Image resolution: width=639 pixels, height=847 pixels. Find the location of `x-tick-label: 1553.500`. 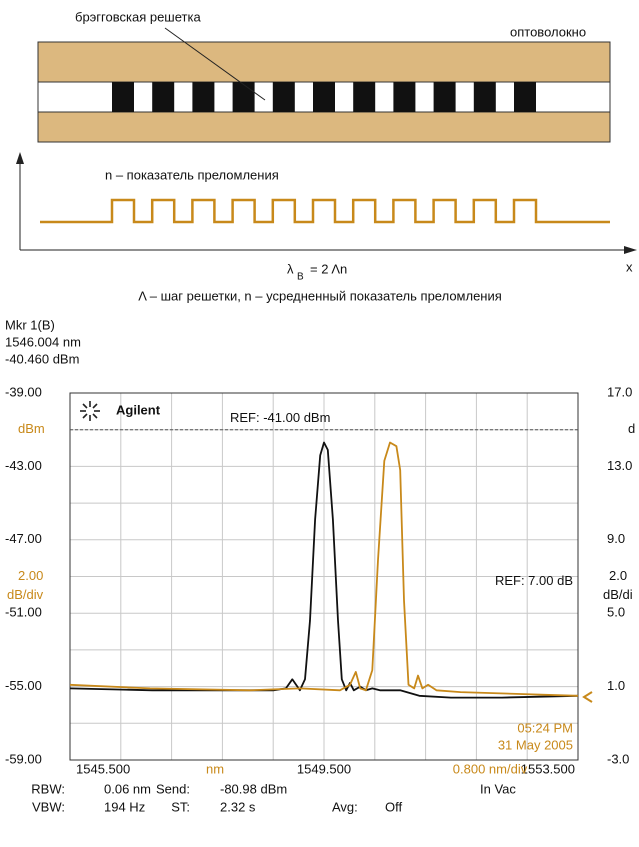

x-tick-label: 1553.500 is located at coordinates (548, 768).